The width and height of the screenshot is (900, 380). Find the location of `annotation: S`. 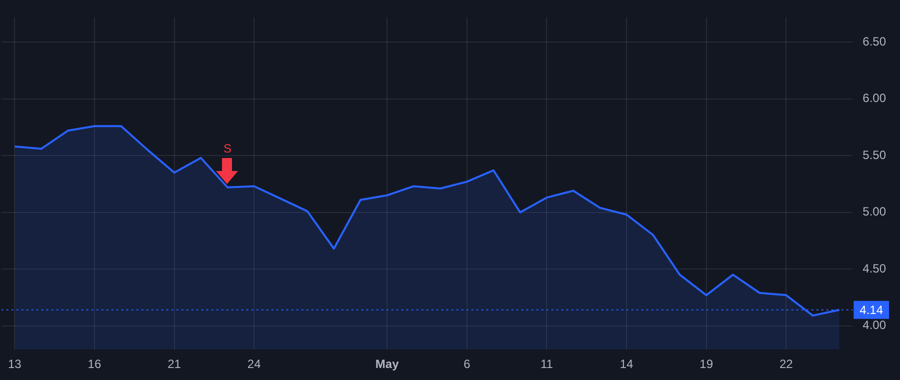

annotation: S is located at coordinates (227, 149).